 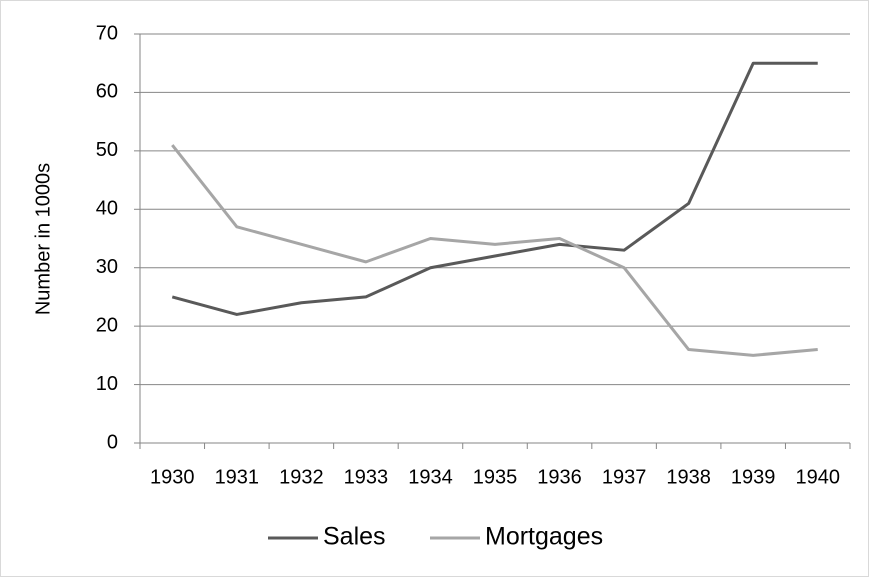 What do you see at coordinates (237, 477) in the screenshot?
I see `x-tick-label: 1931` at bounding box center [237, 477].